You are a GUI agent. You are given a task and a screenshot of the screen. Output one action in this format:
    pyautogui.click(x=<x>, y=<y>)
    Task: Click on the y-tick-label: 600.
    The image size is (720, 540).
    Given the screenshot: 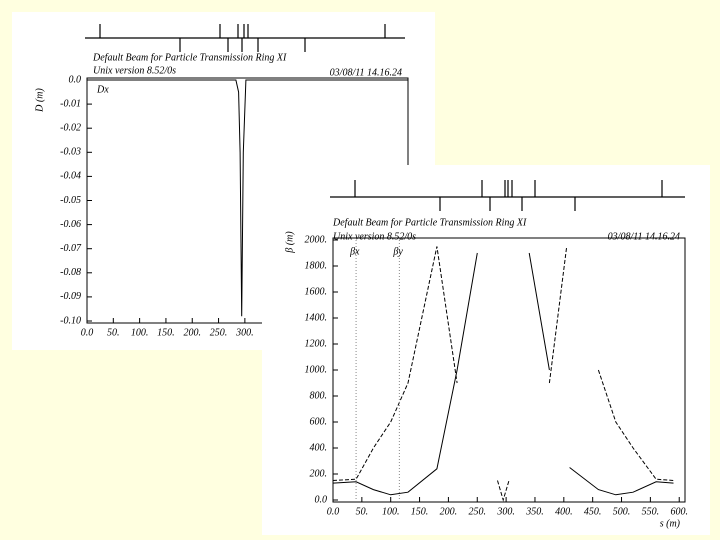 What is the action you would take?
    pyautogui.click(x=319, y=421)
    